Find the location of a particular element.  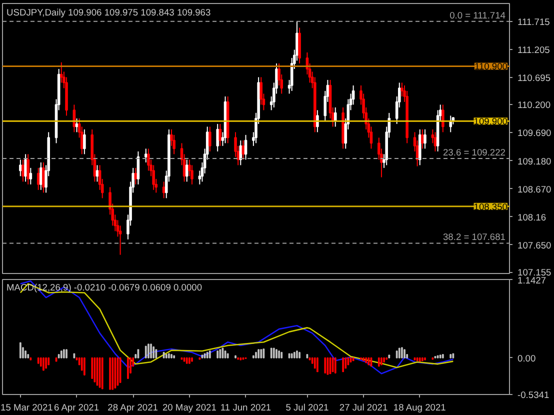

x-tick-label: 28 Apr 2021 is located at coordinates (133, 407).